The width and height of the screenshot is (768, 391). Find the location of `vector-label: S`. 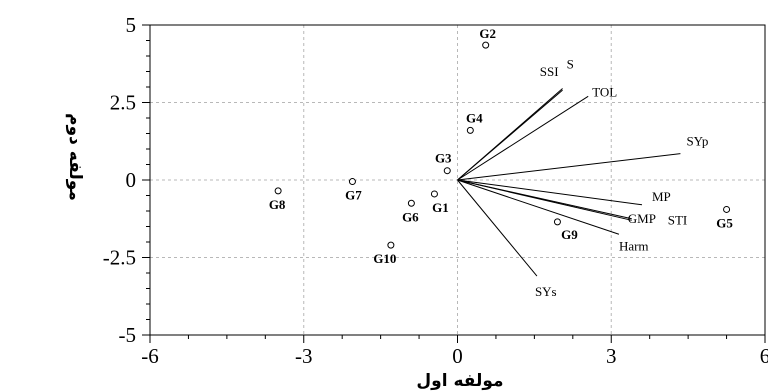

vector-label: S is located at coordinates (570, 64).